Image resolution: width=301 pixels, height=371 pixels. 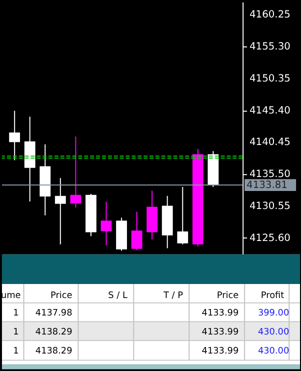 What do you see at coordinates (270, 142) in the screenshot?
I see `y-tick-label: 4140.45` at bounding box center [270, 142].